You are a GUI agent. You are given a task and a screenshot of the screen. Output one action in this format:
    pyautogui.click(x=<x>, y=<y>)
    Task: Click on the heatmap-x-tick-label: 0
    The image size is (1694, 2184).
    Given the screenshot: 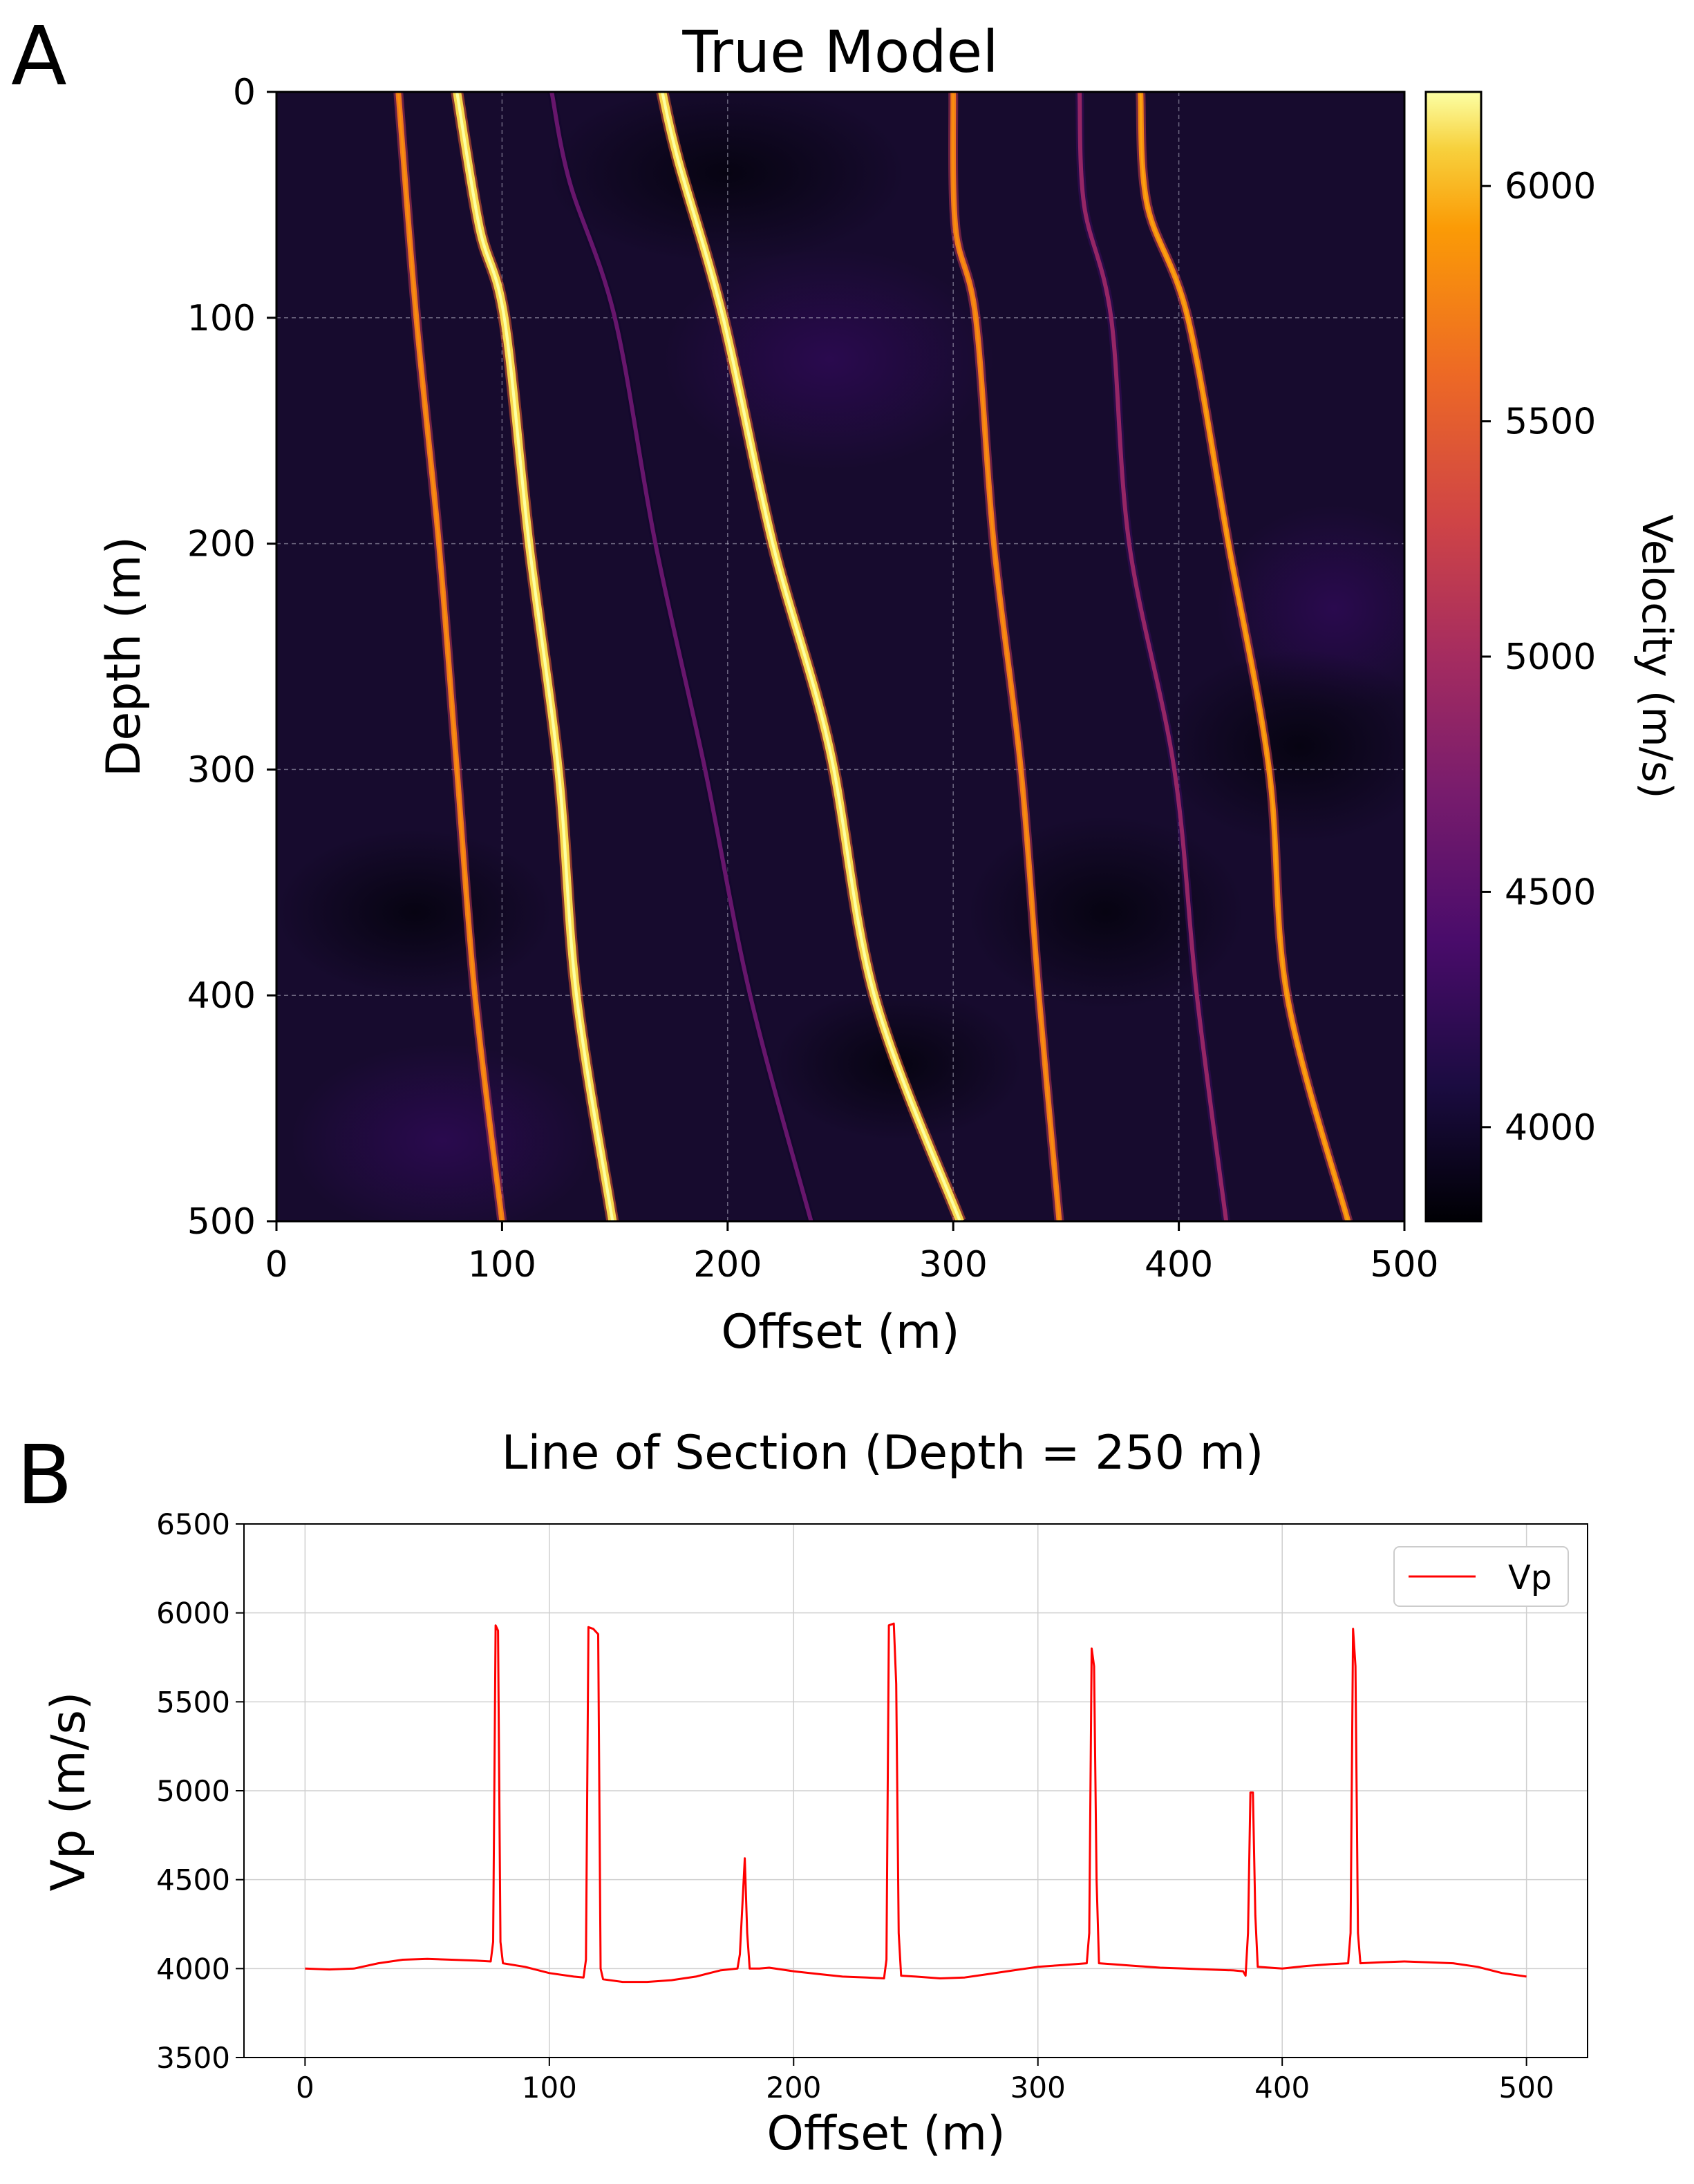 What is the action you would take?
    pyautogui.click(x=276, y=1265)
    